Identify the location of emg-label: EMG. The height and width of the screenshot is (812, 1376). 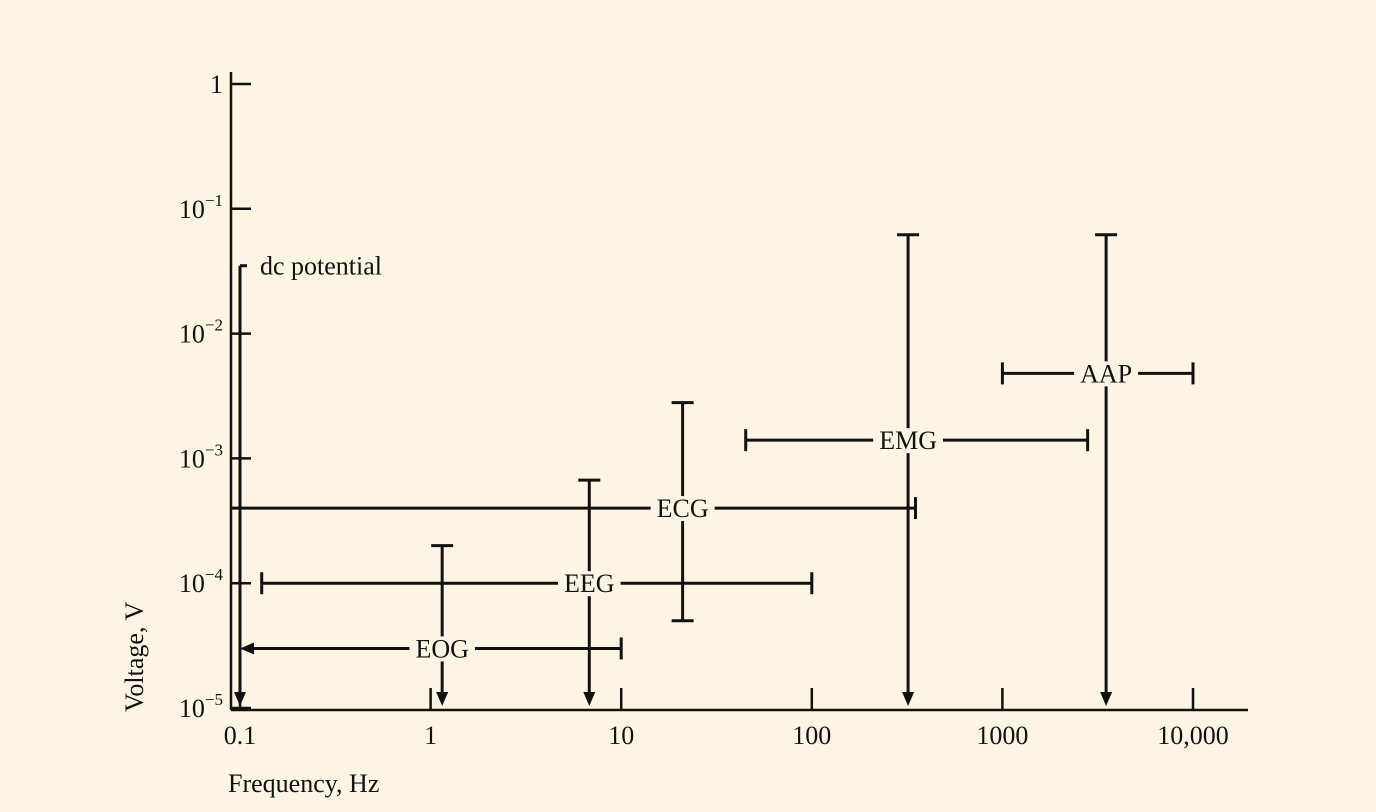
(908, 440).